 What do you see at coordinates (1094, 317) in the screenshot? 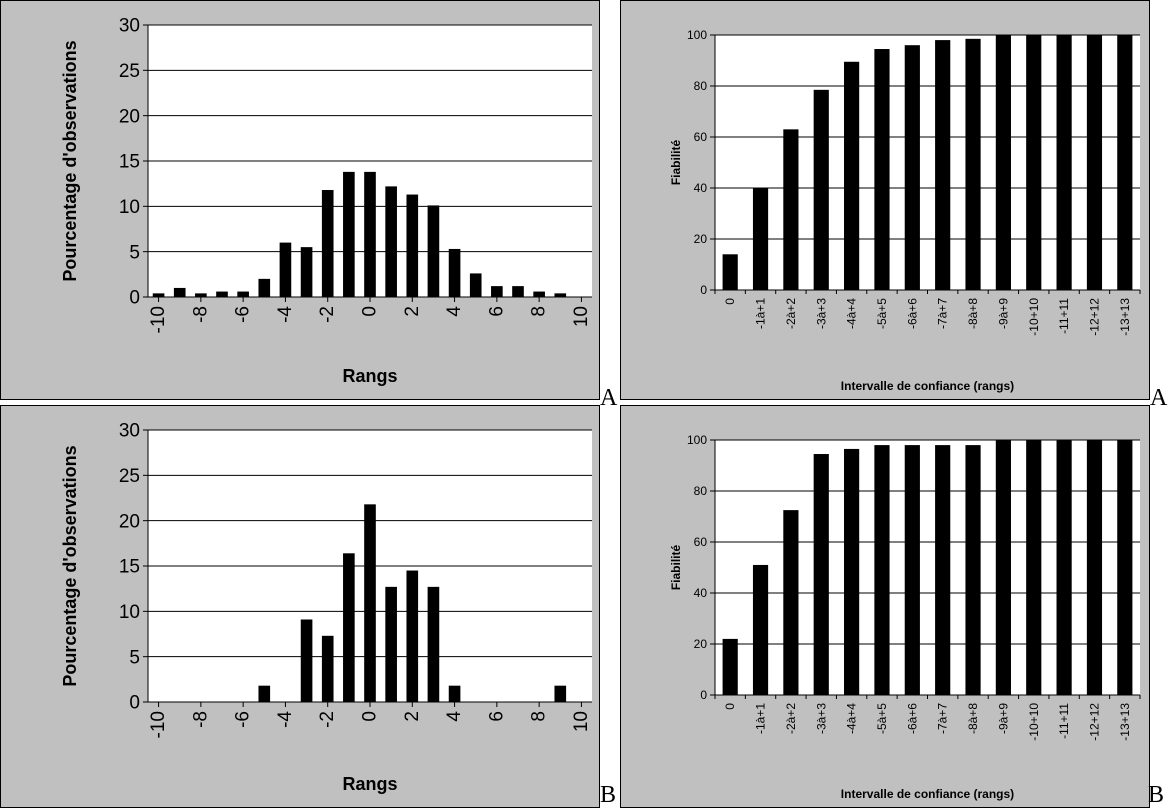
I see `x-tick-label: -12+12` at bounding box center [1094, 317].